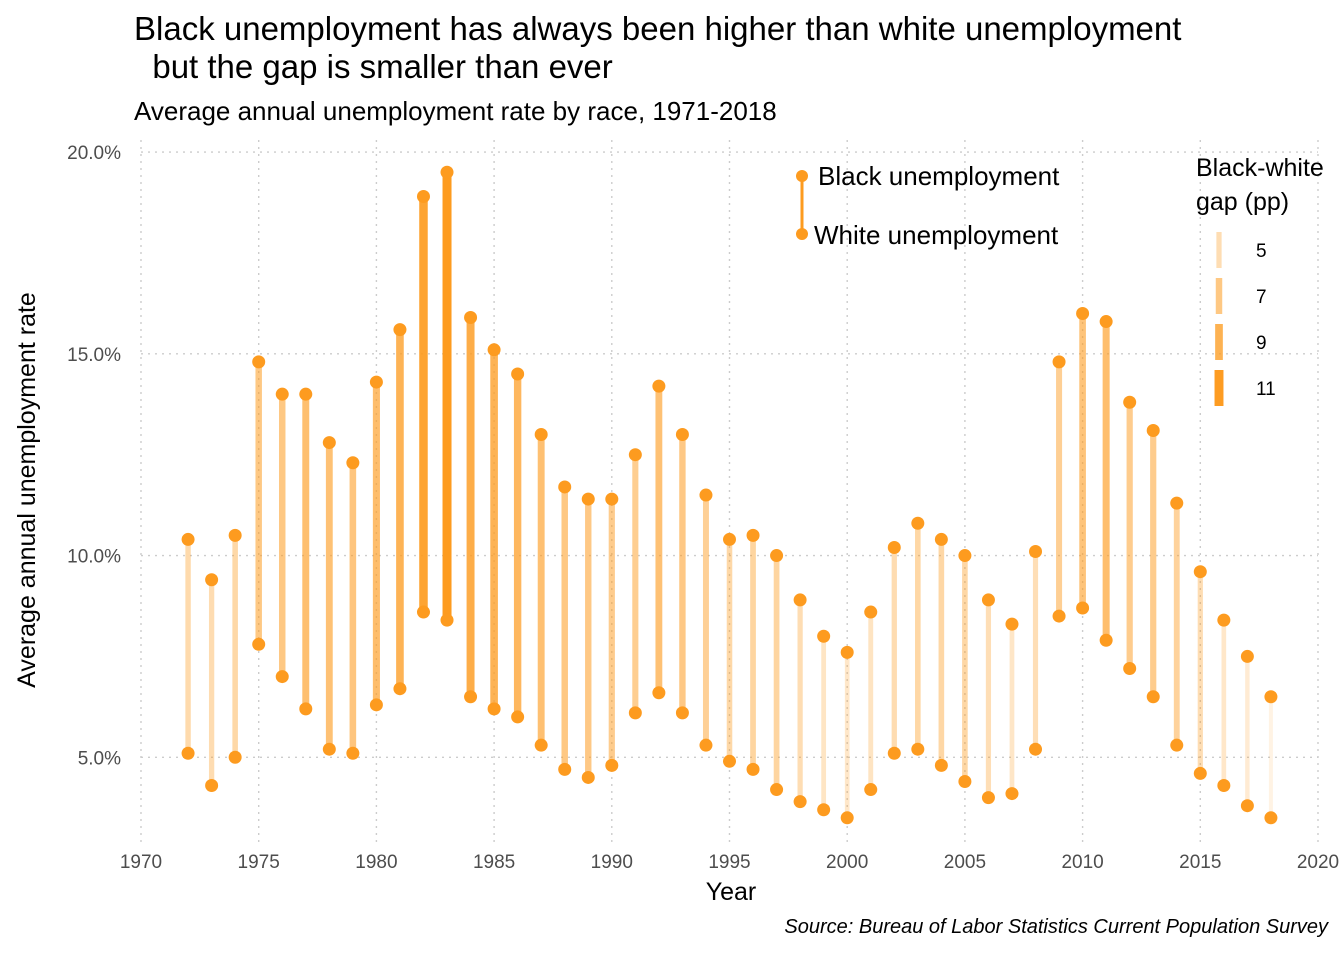 This screenshot has height=960, width=1344. Describe the element at coordinates (259, 862) in the screenshot. I see `x-tick-label: 1975` at that location.